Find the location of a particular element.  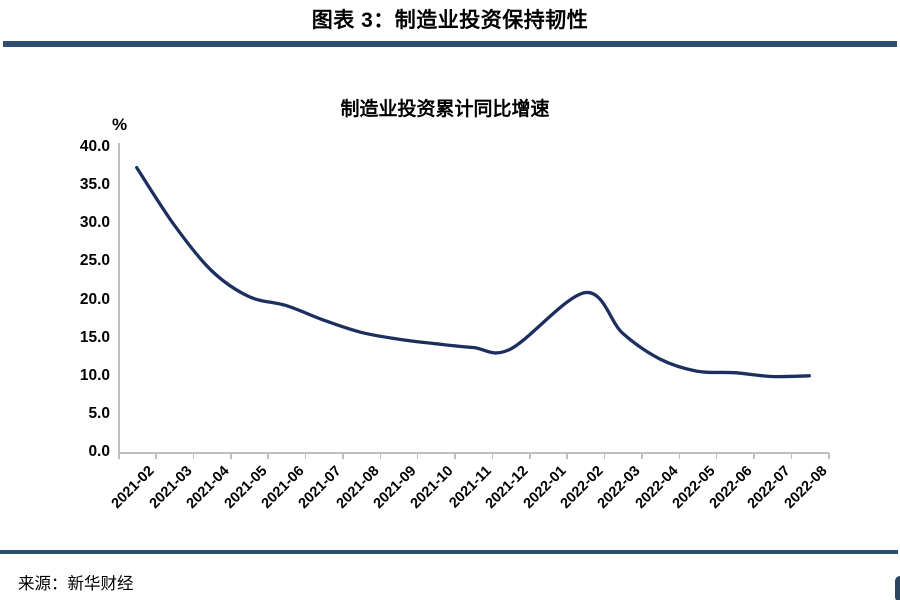

page-title: 图表 3：制造业投资保持韧性 is located at coordinates (450, 20).